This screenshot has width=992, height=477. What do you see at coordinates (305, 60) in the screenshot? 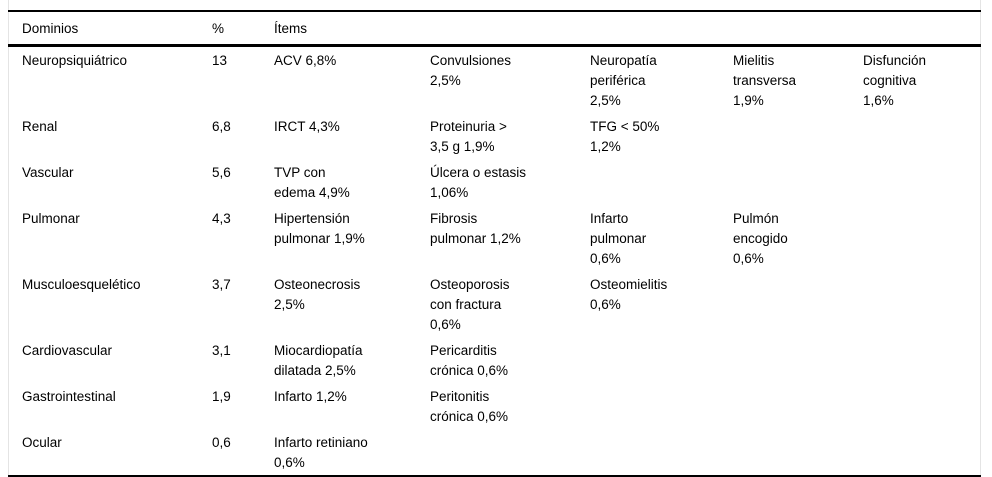
I see `item-cell: ACV 6,8%` at bounding box center [305, 60].